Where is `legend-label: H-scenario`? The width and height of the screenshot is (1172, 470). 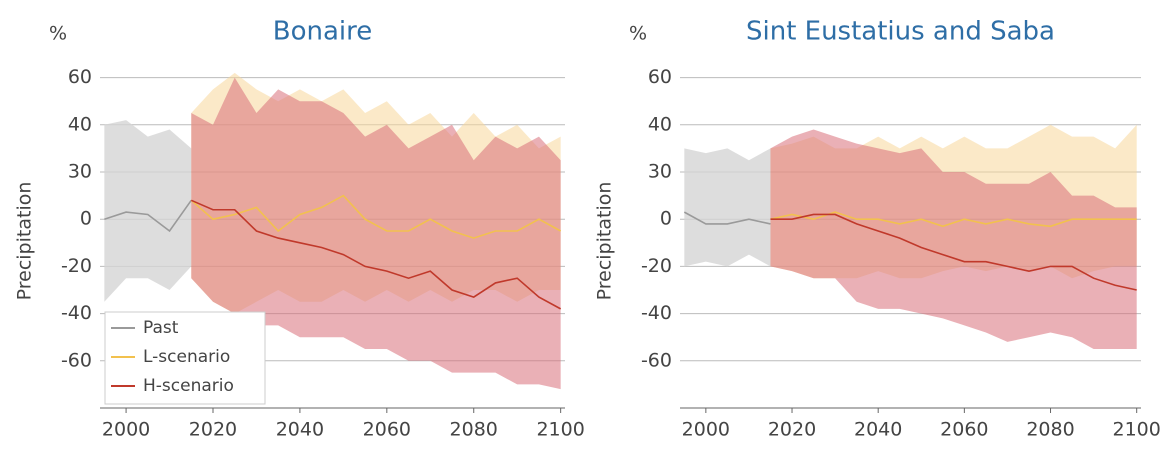
legend-label: H-scenario is located at coordinates (188, 386).